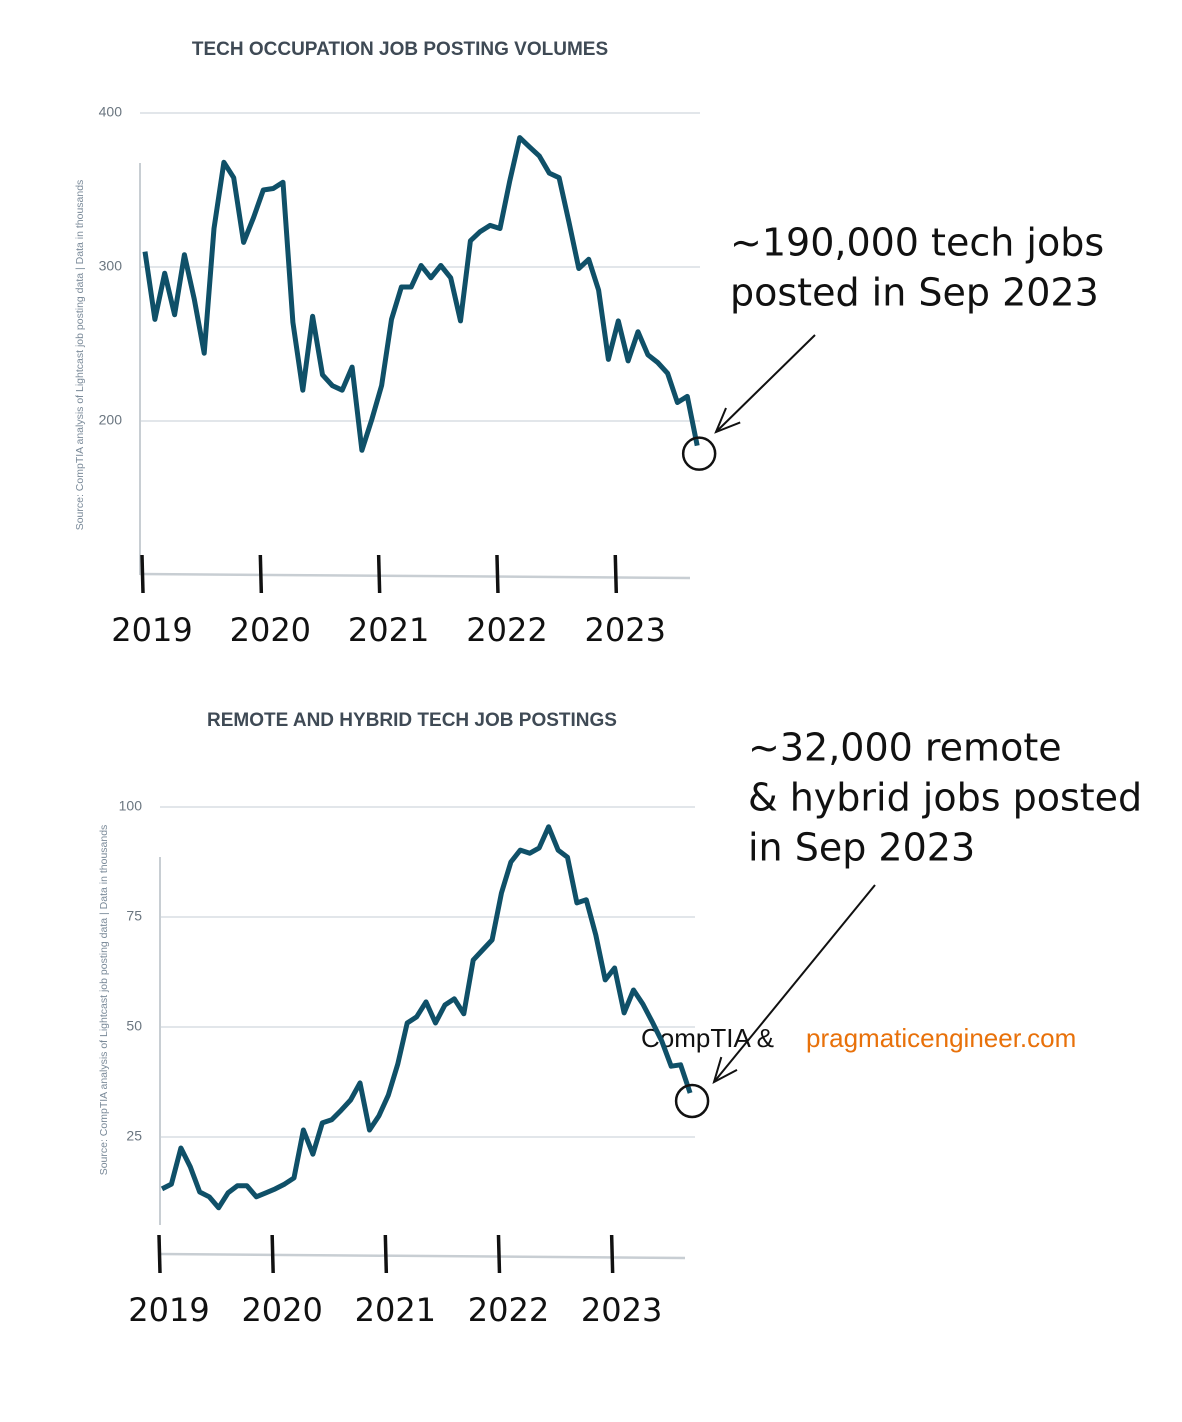  Describe the element at coordinates (131, 806) in the screenshot. I see `y-tick-label: 100` at that location.